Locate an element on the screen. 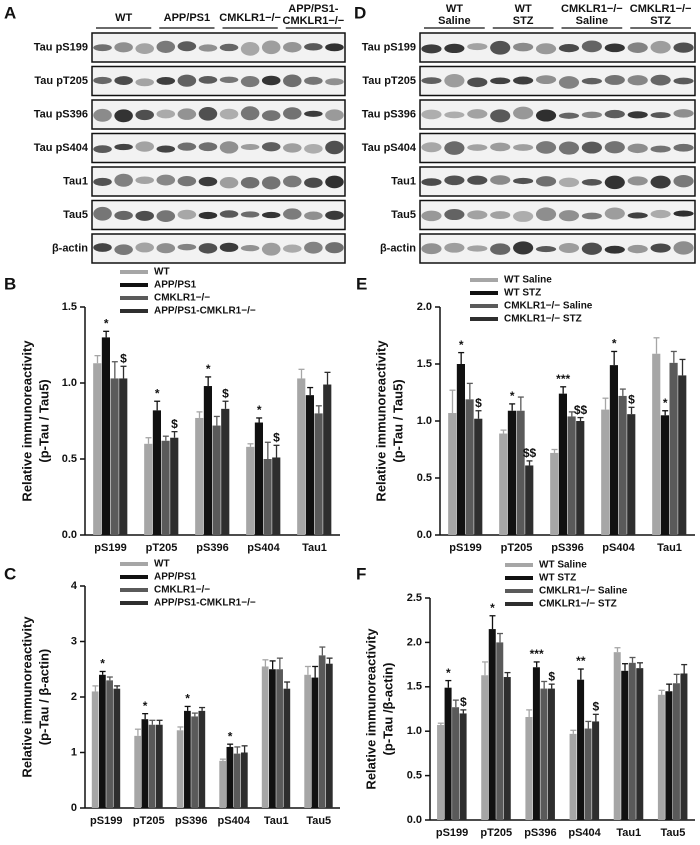  y-tick-label: 4 is located at coordinates (74, 586).